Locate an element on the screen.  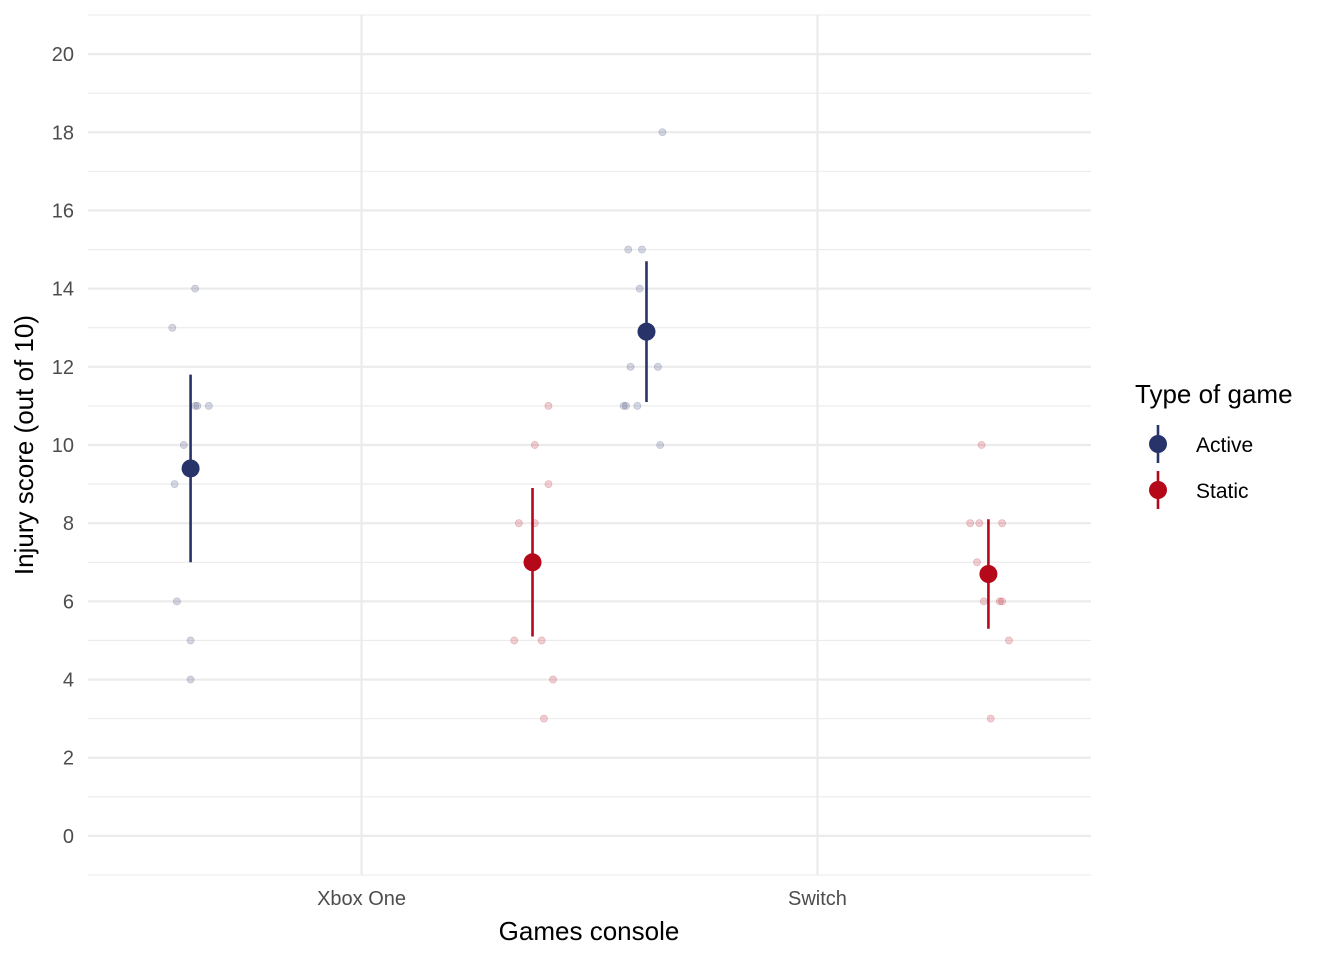
legend-item: Static is located at coordinates (1199, 490).